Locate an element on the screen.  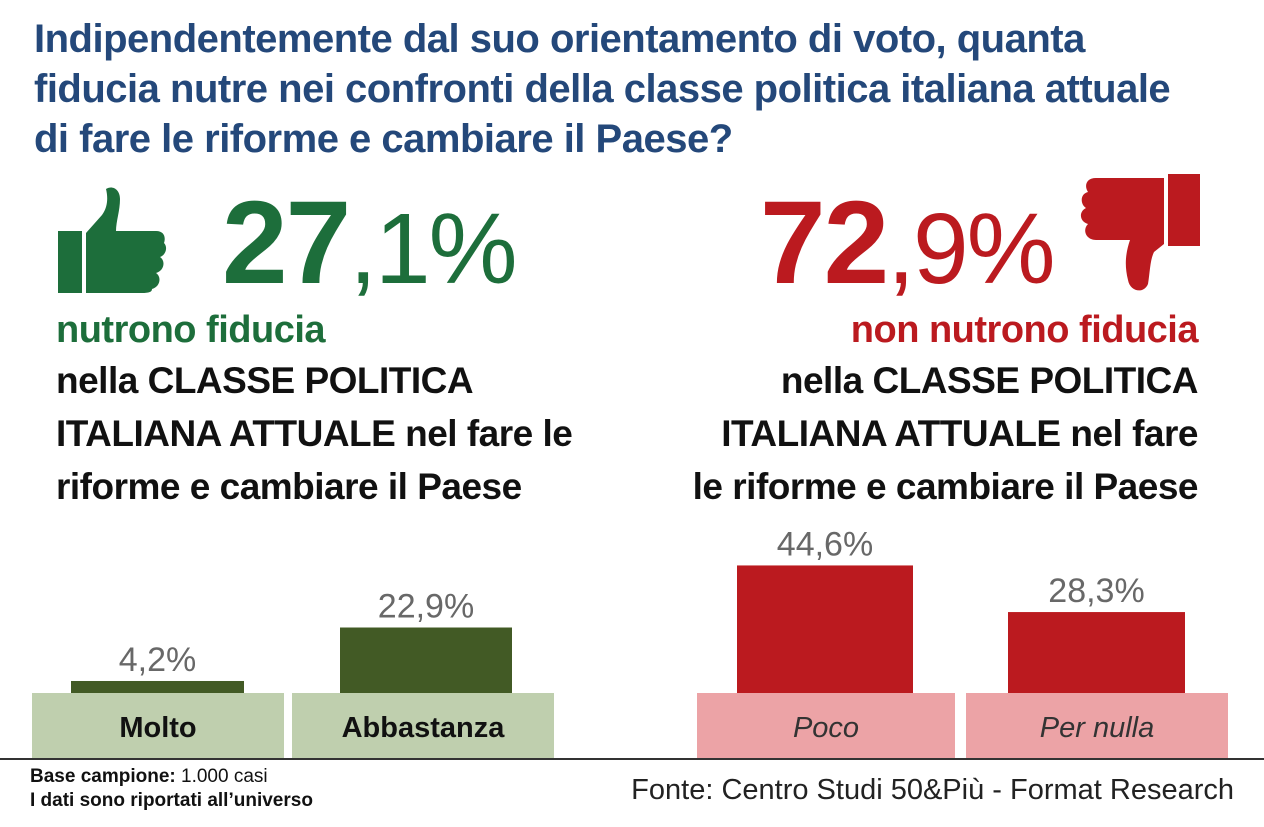
distrust-percentage-int: 72 is located at coordinates (824, 243).